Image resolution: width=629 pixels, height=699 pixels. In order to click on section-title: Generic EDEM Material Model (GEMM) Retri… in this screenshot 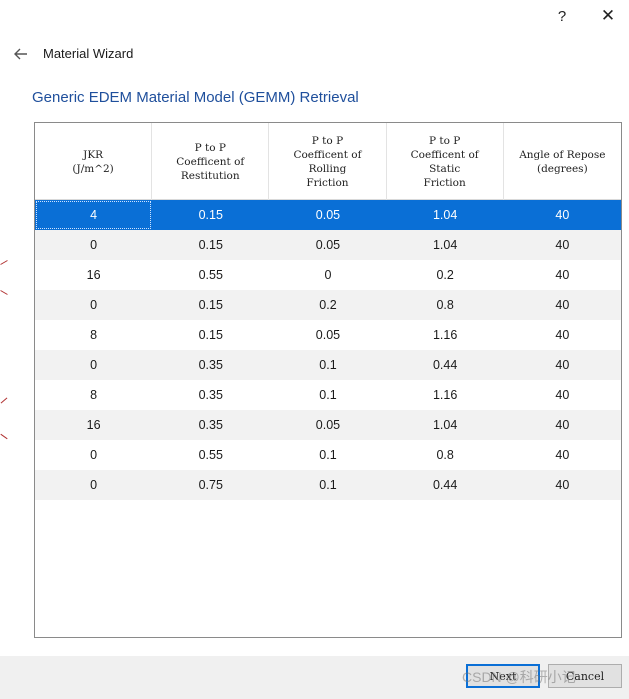, I will do `click(195, 97)`.